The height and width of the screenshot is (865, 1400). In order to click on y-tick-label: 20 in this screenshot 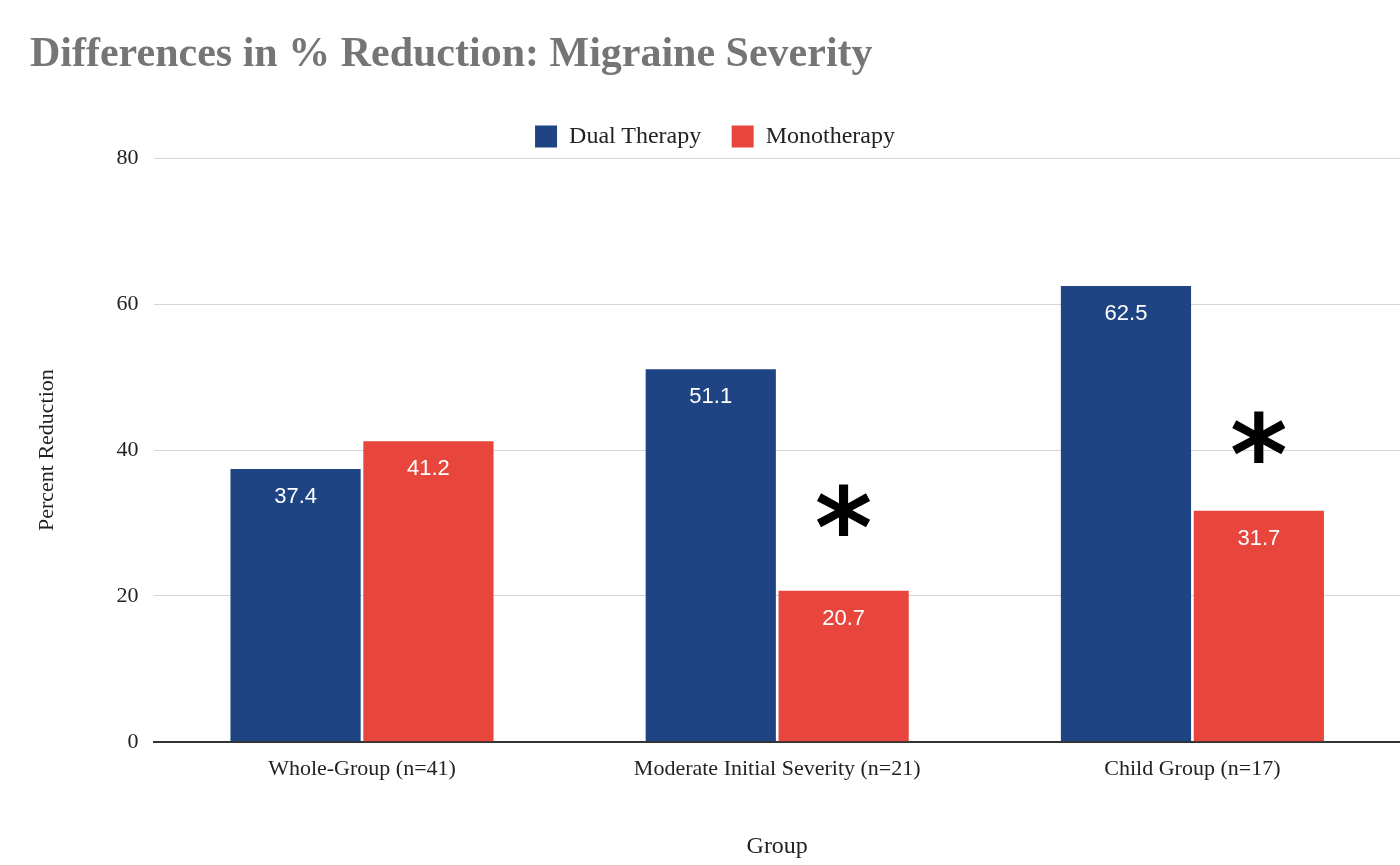, I will do `click(127, 594)`.